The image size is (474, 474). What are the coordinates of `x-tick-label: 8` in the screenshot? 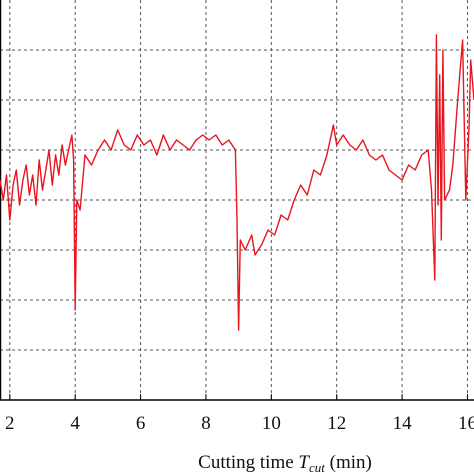 It's located at (206, 423).